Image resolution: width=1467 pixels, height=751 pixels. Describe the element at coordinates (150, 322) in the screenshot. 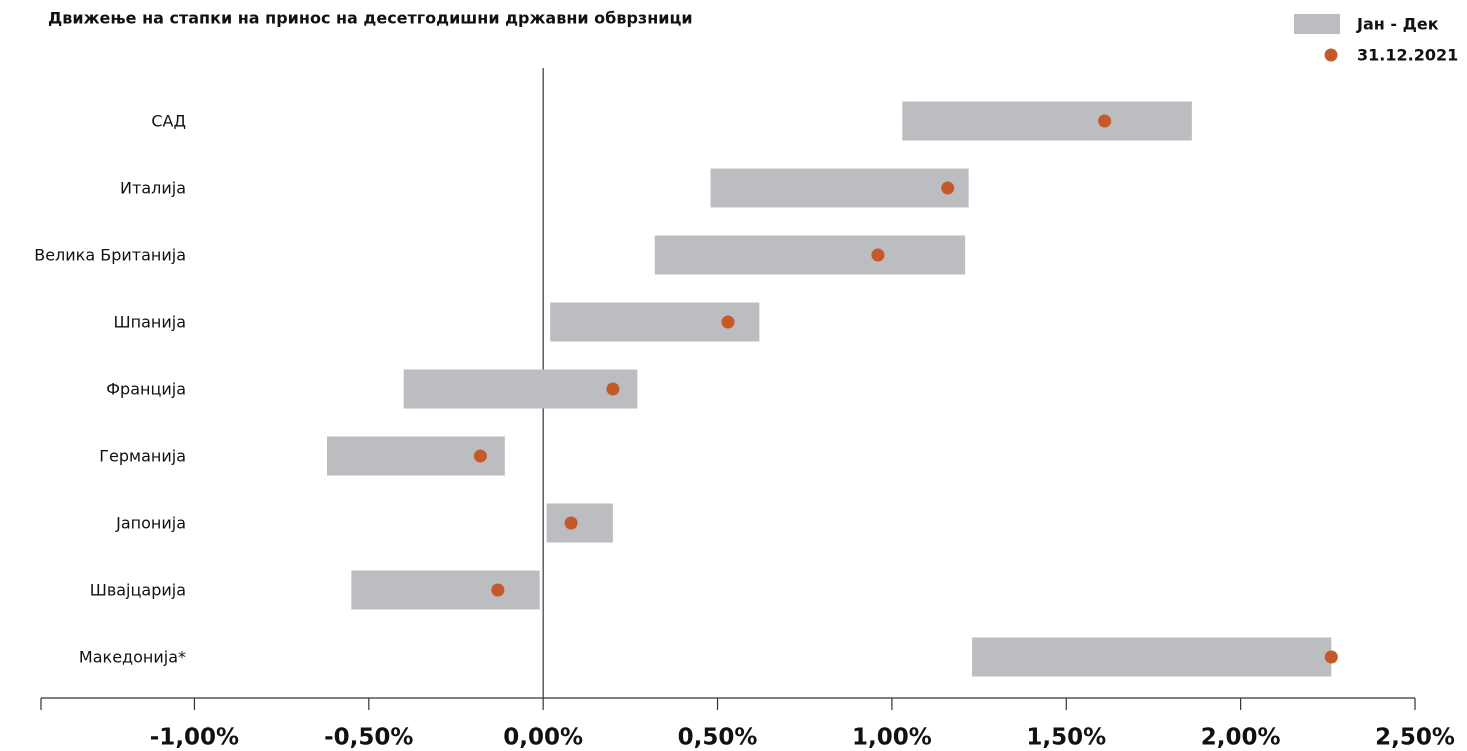

I see `category-label: Шпанија` at that location.